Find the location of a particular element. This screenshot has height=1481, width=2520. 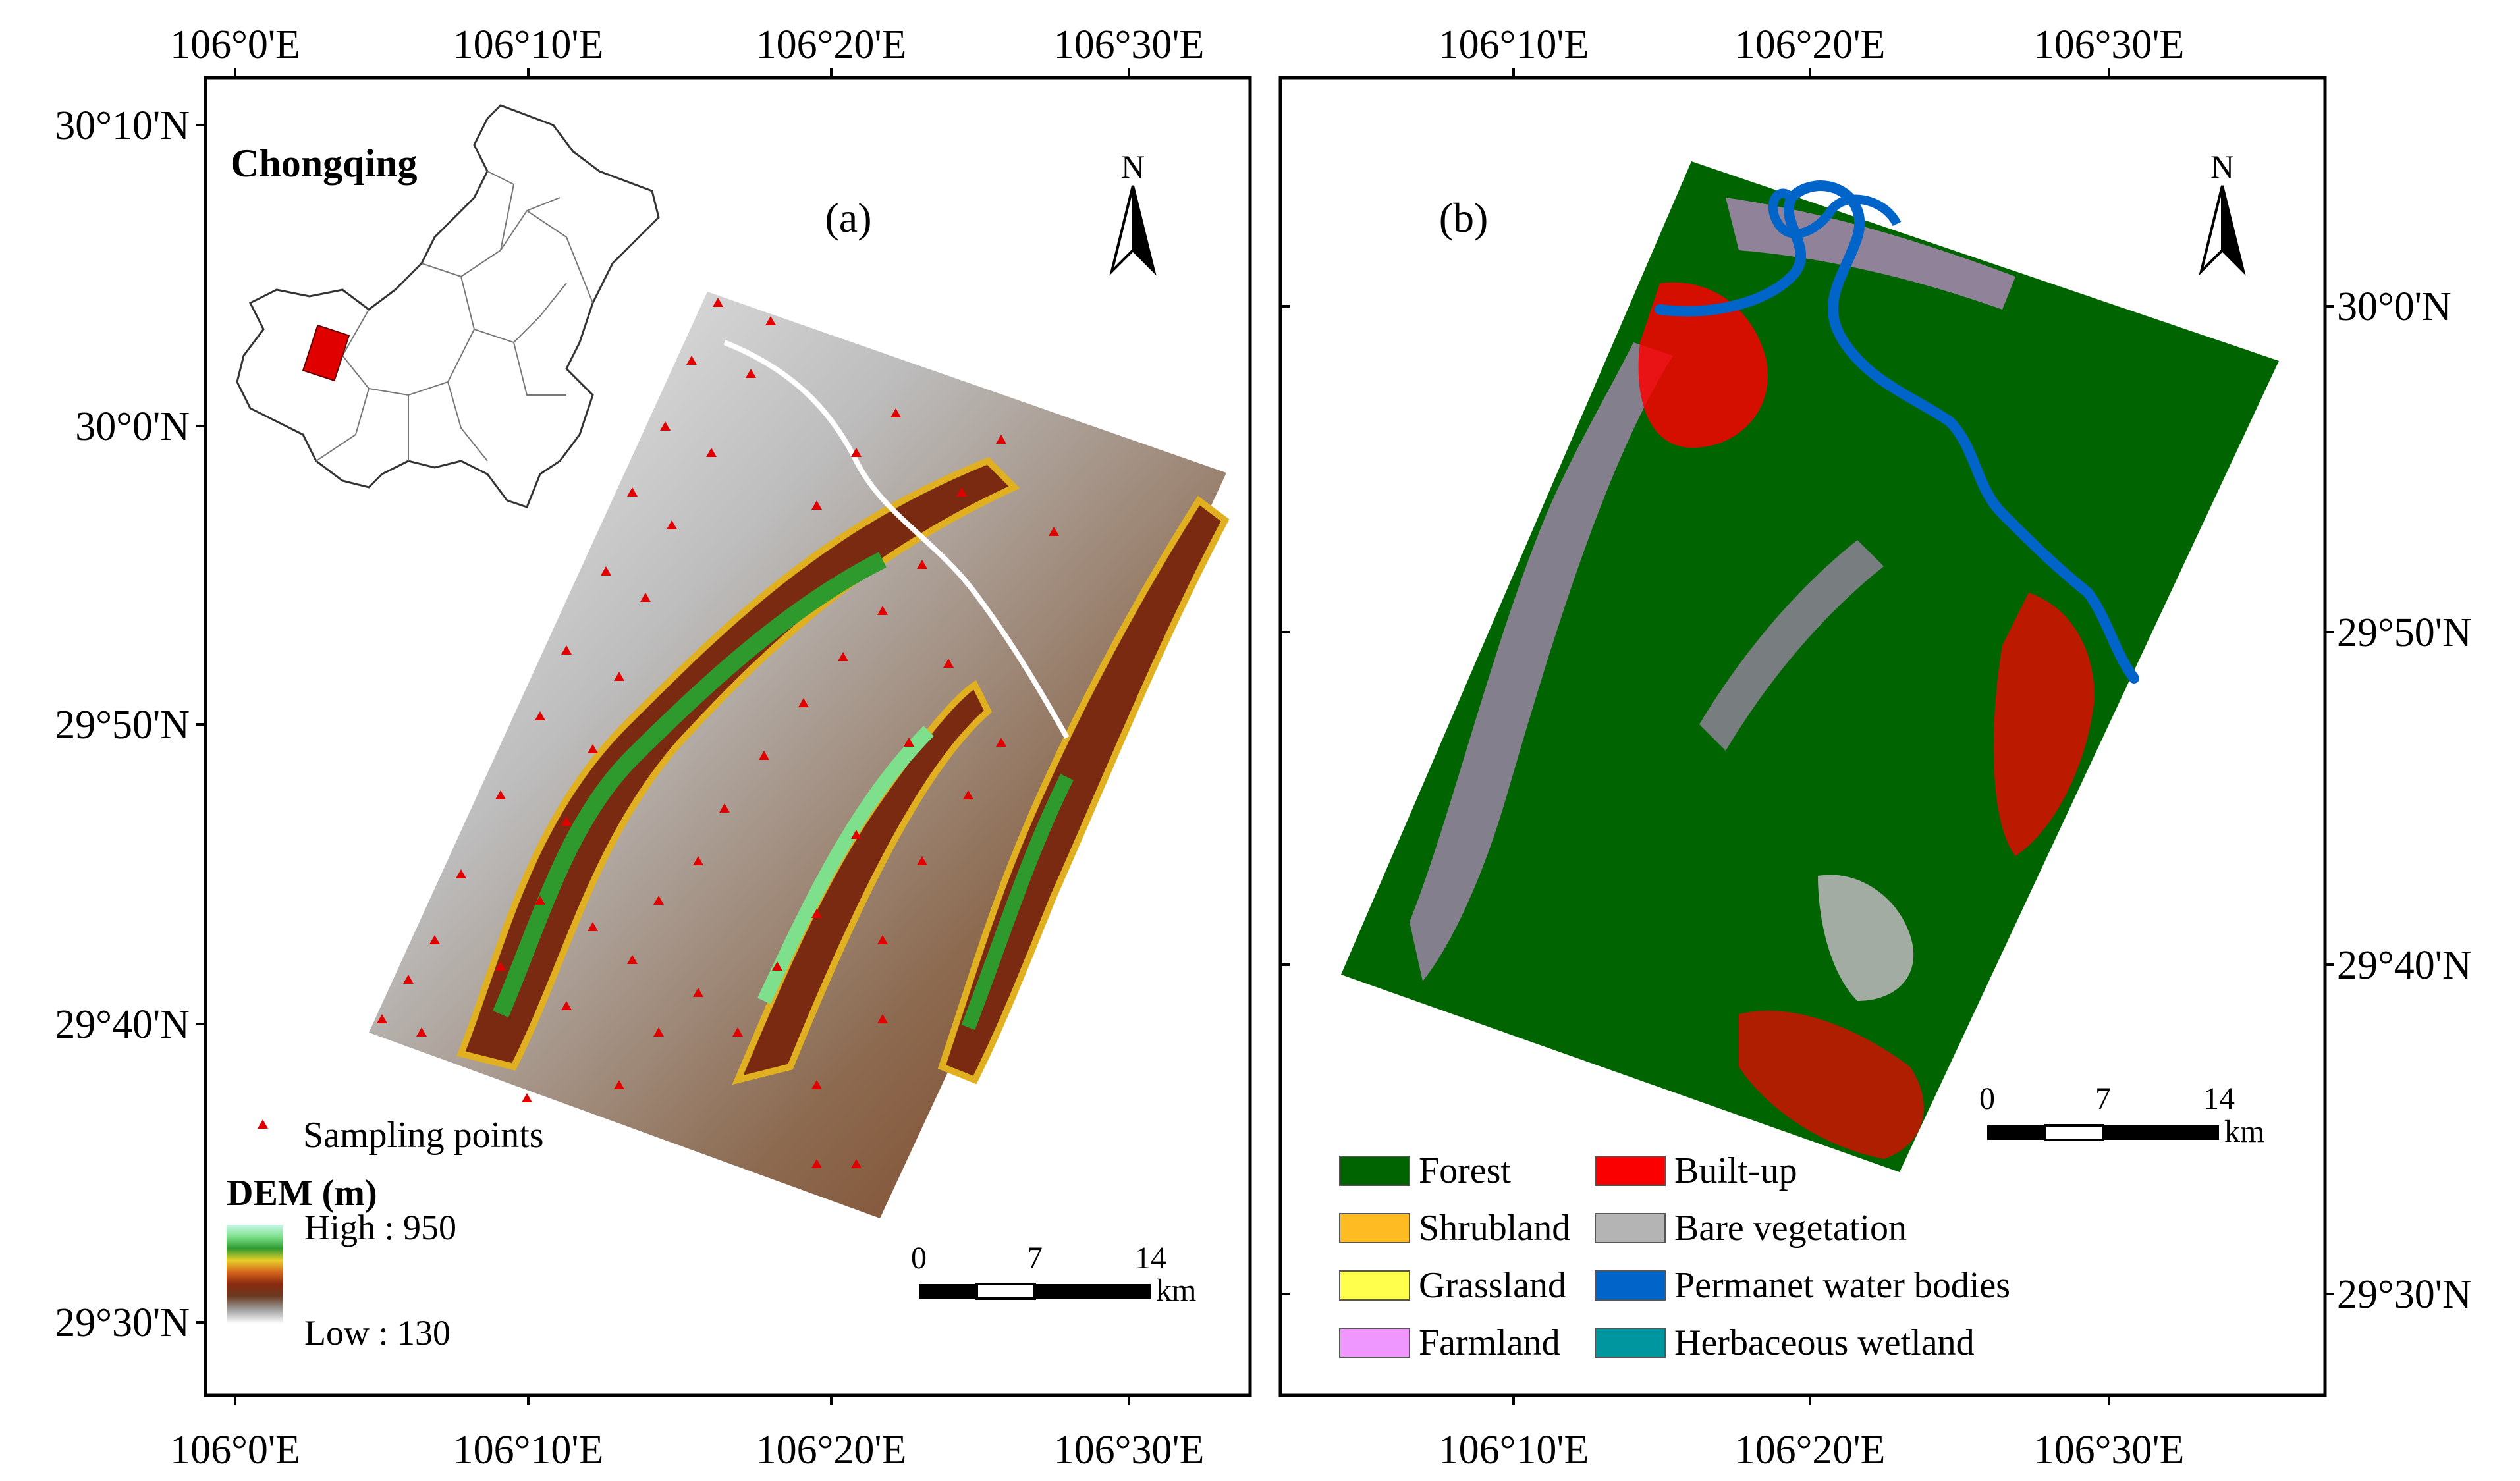

scale-a-tick-1: 7 is located at coordinates (1035, 1258).